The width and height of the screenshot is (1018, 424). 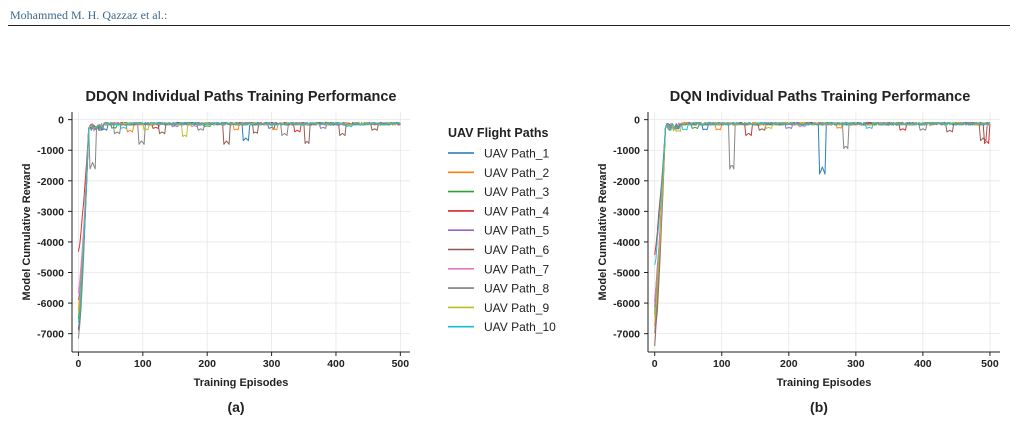 What do you see at coordinates (89, 15) in the screenshot?
I see `page-header-author: Mohammed M. H. Qazzaz et al.:` at bounding box center [89, 15].